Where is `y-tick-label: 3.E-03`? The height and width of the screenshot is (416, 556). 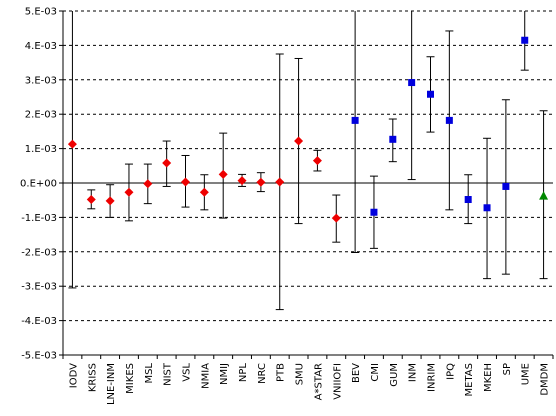 y-tick-label: 3.E-03 is located at coordinates (41, 80).